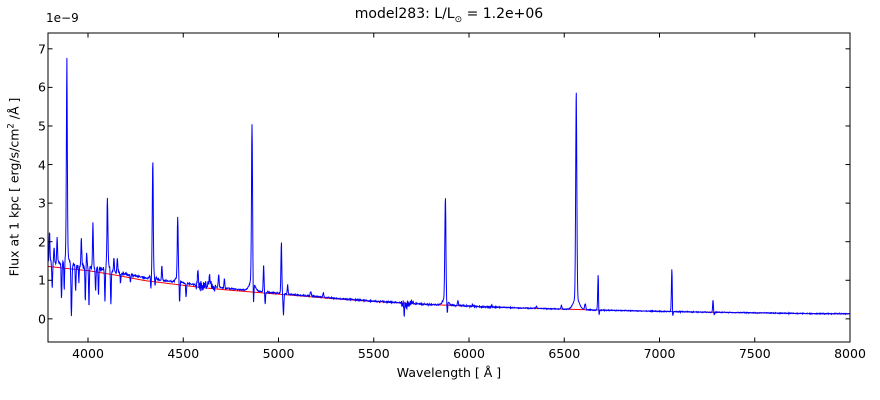  Describe the element at coordinates (62, 18) in the screenshot. I see `y-axis-offset-label: 1e−9` at that location.